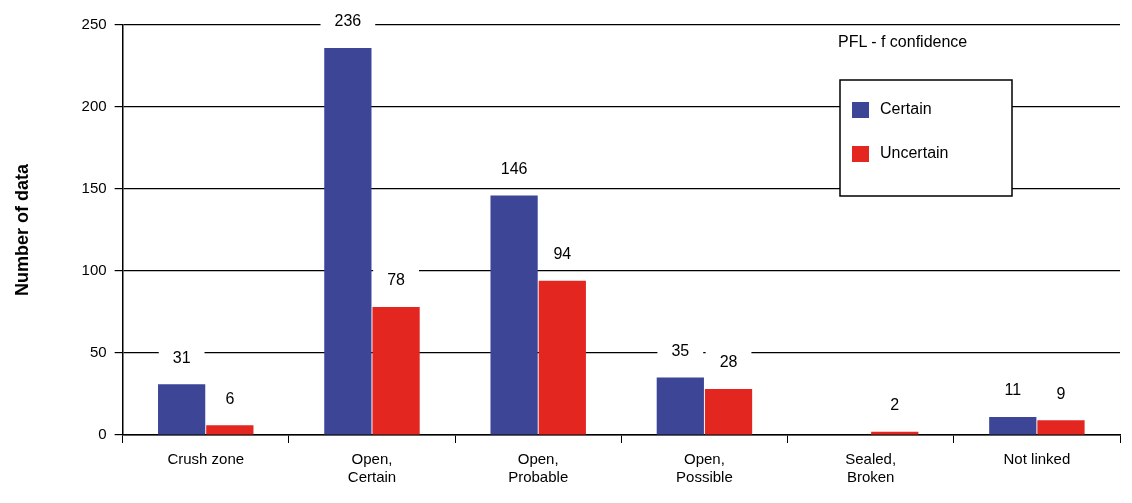 This screenshot has height=503, width=1132. Describe the element at coordinates (94, 188) in the screenshot. I see `y-tick-label: 150` at that location.